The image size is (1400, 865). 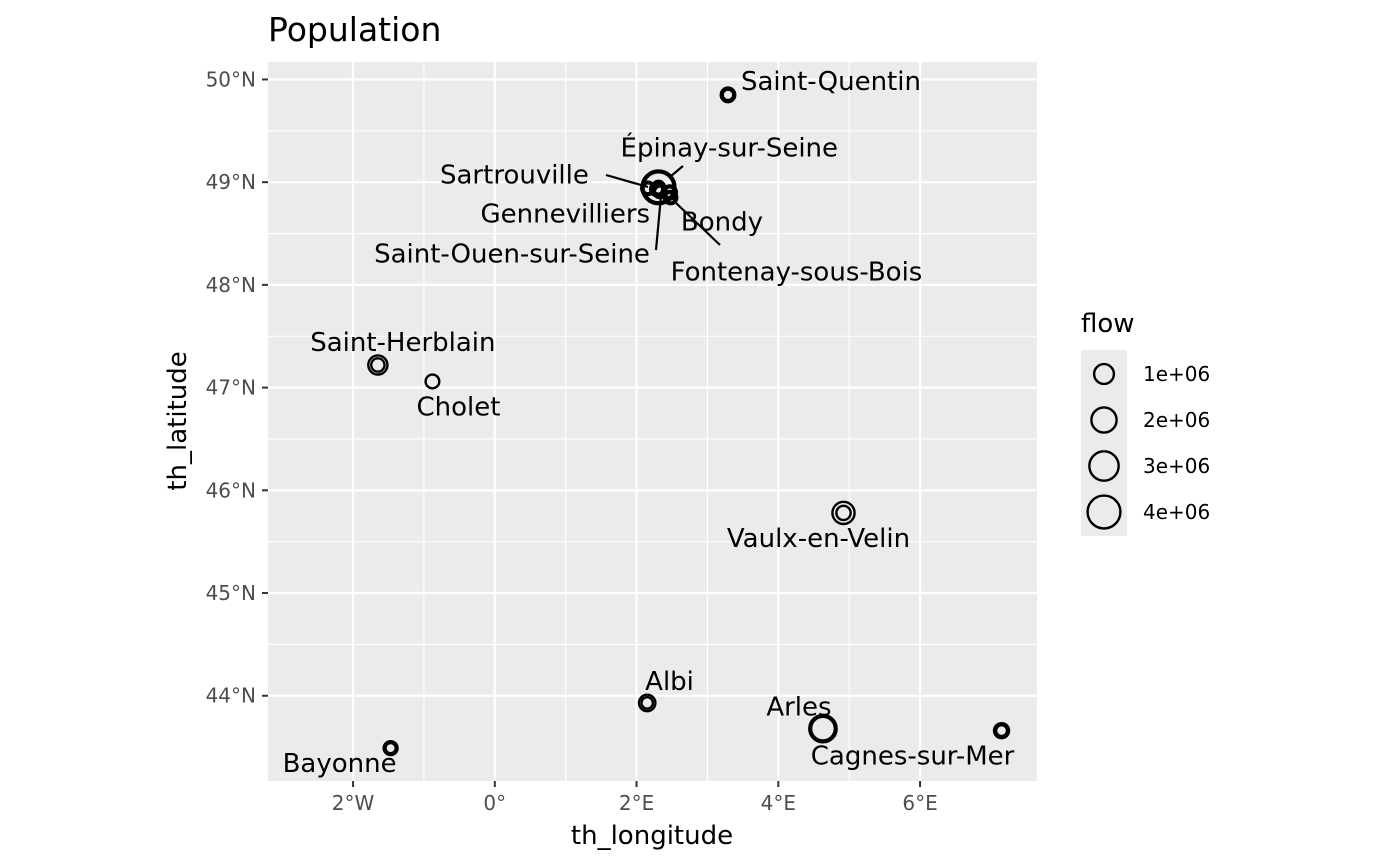 What do you see at coordinates (231, 490) in the screenshot?
I see `y-tick-label: 46°N` at bounding box center [231, 490].